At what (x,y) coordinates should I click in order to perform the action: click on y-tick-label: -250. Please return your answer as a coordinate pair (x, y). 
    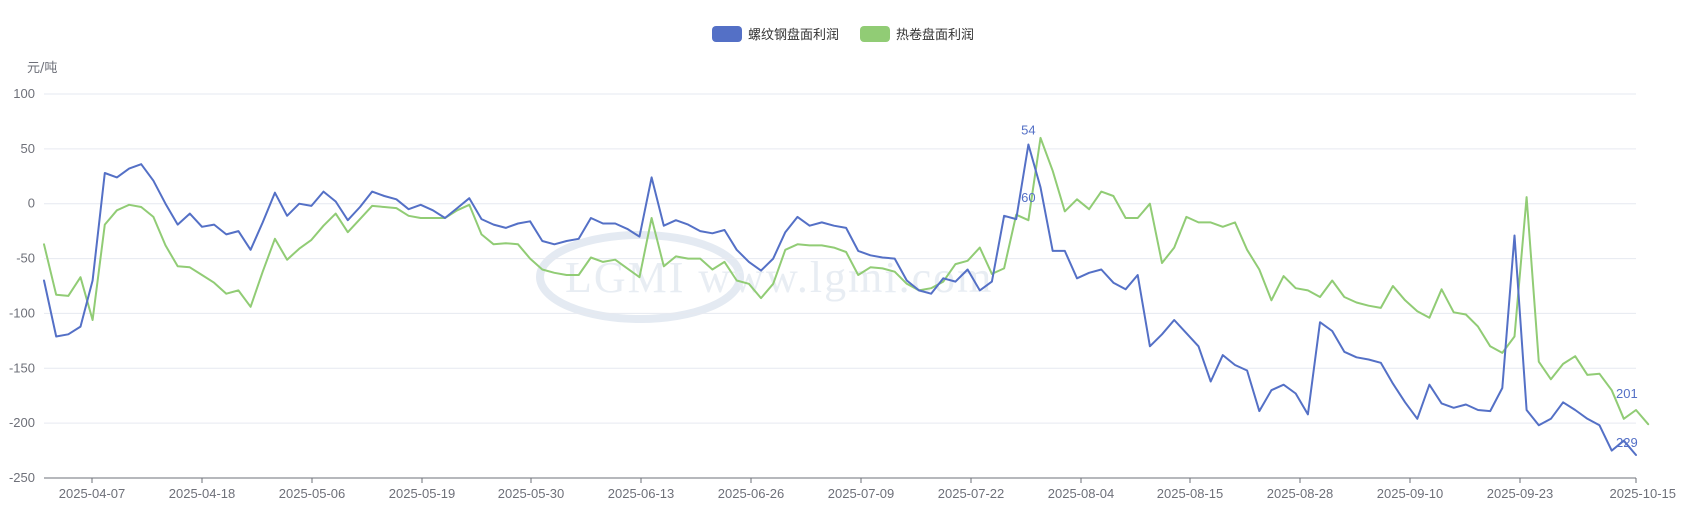
    Looking at the image, I should click on (22, 477).